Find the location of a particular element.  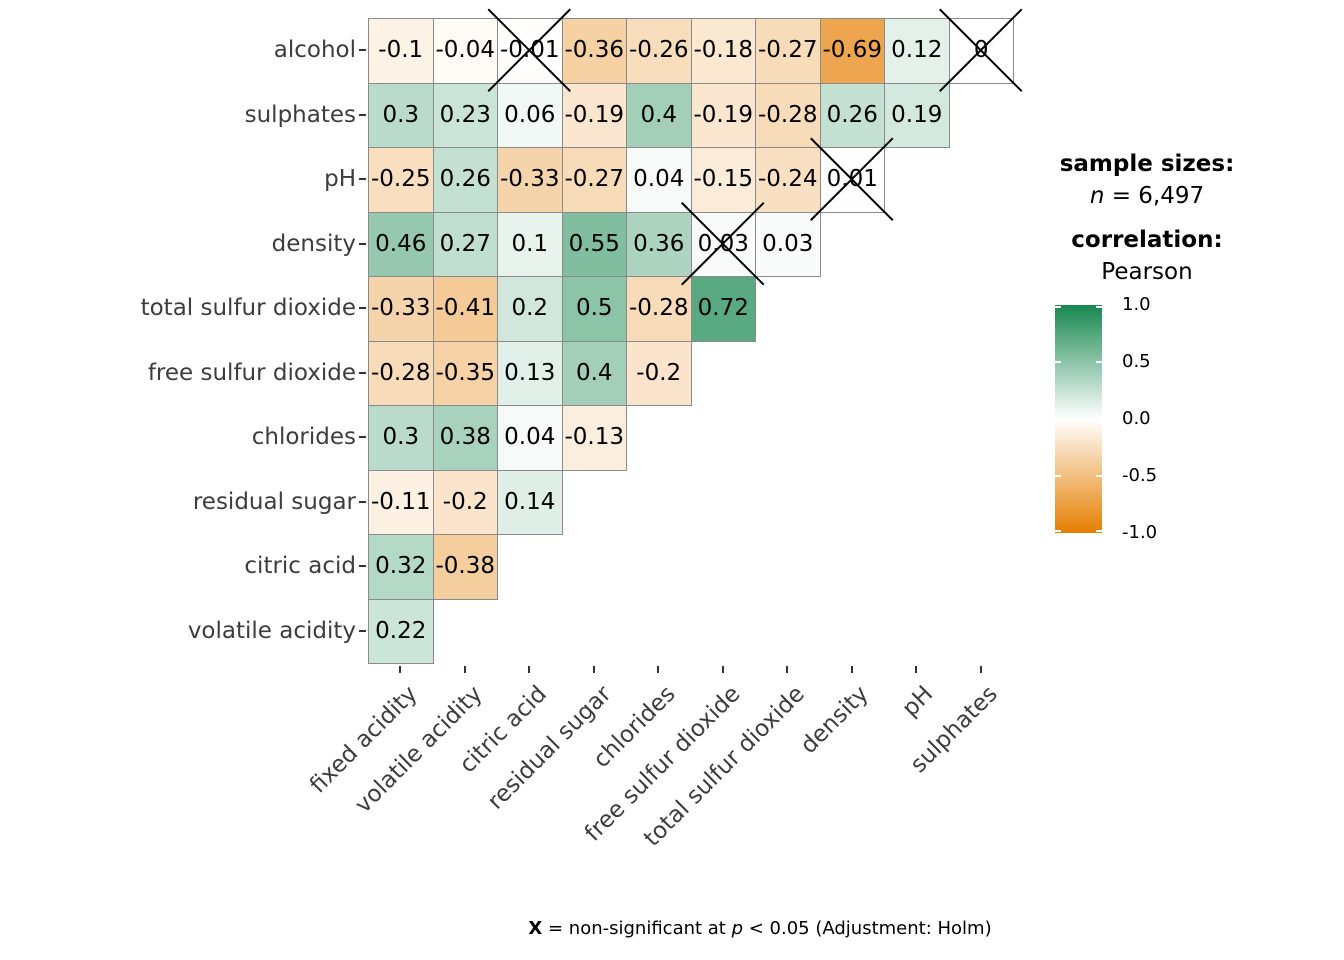

colorbar-tick-label: 0.5 is located at coordinates (1136, 361).